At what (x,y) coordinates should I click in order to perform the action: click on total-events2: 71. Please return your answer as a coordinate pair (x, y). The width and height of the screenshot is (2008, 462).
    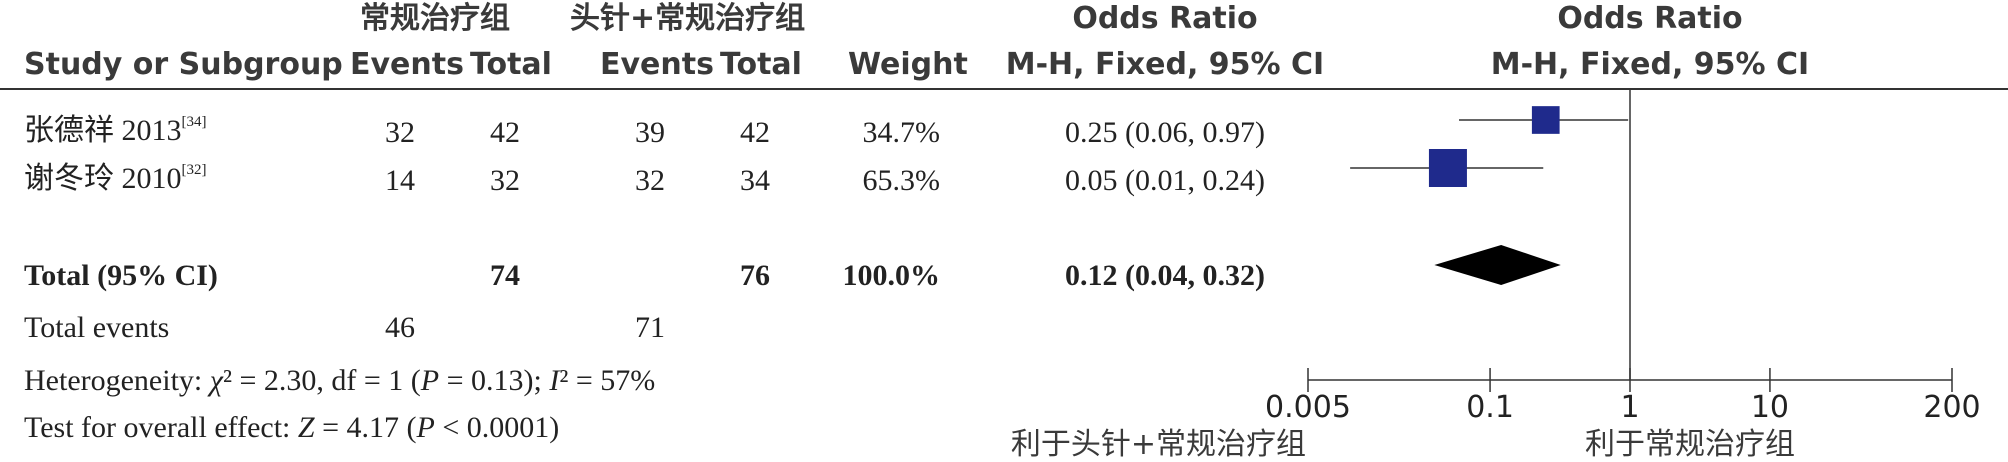
    Looking at the image, I should click on (650, 327).